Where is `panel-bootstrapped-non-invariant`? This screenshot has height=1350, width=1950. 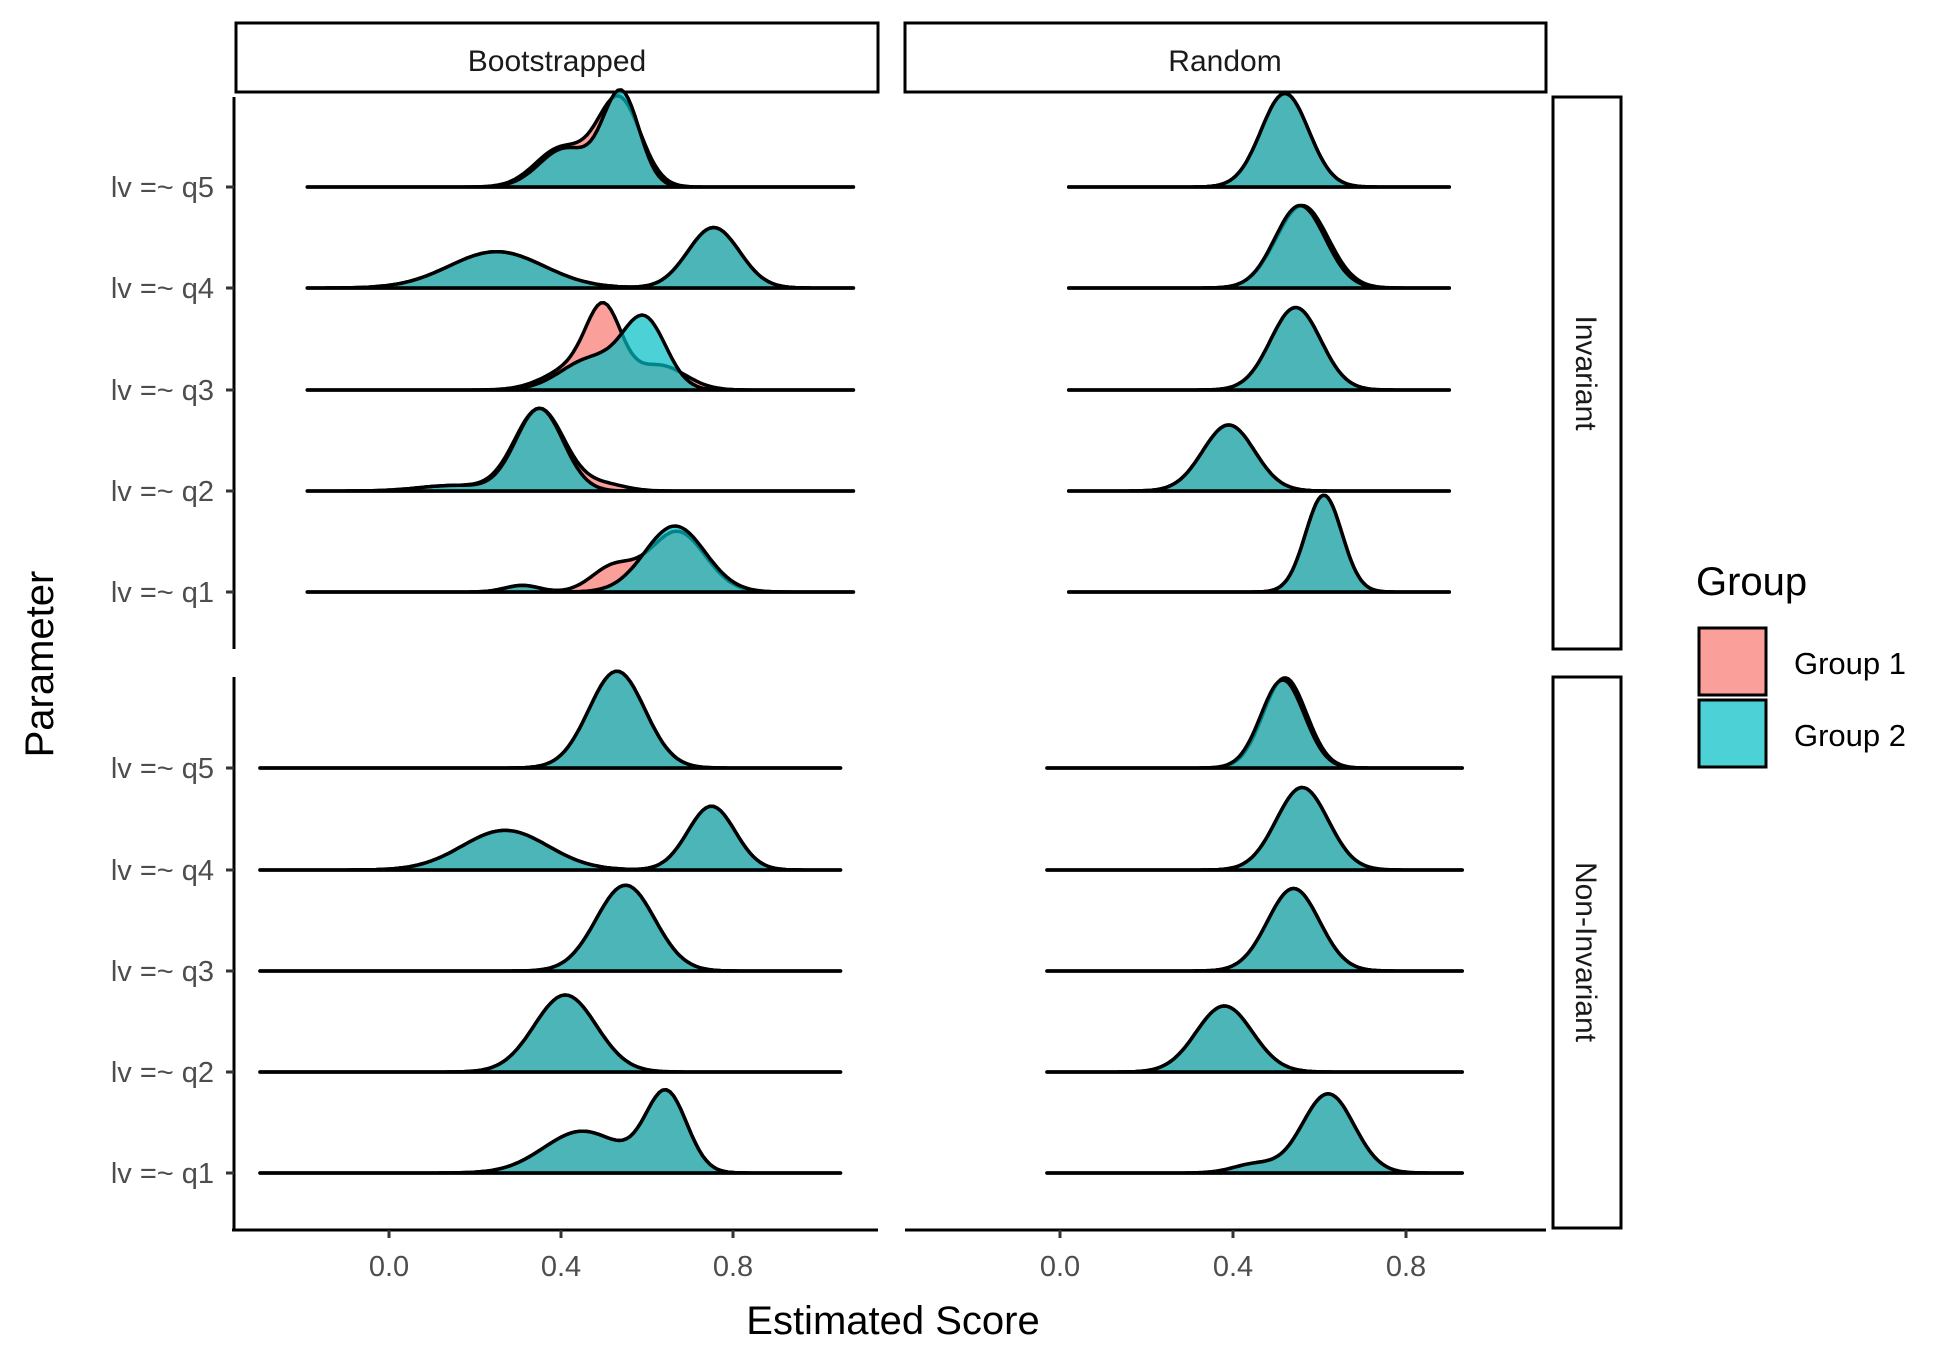
panel-bootstrapped-non-invariant is located at coordinates (550, 922).